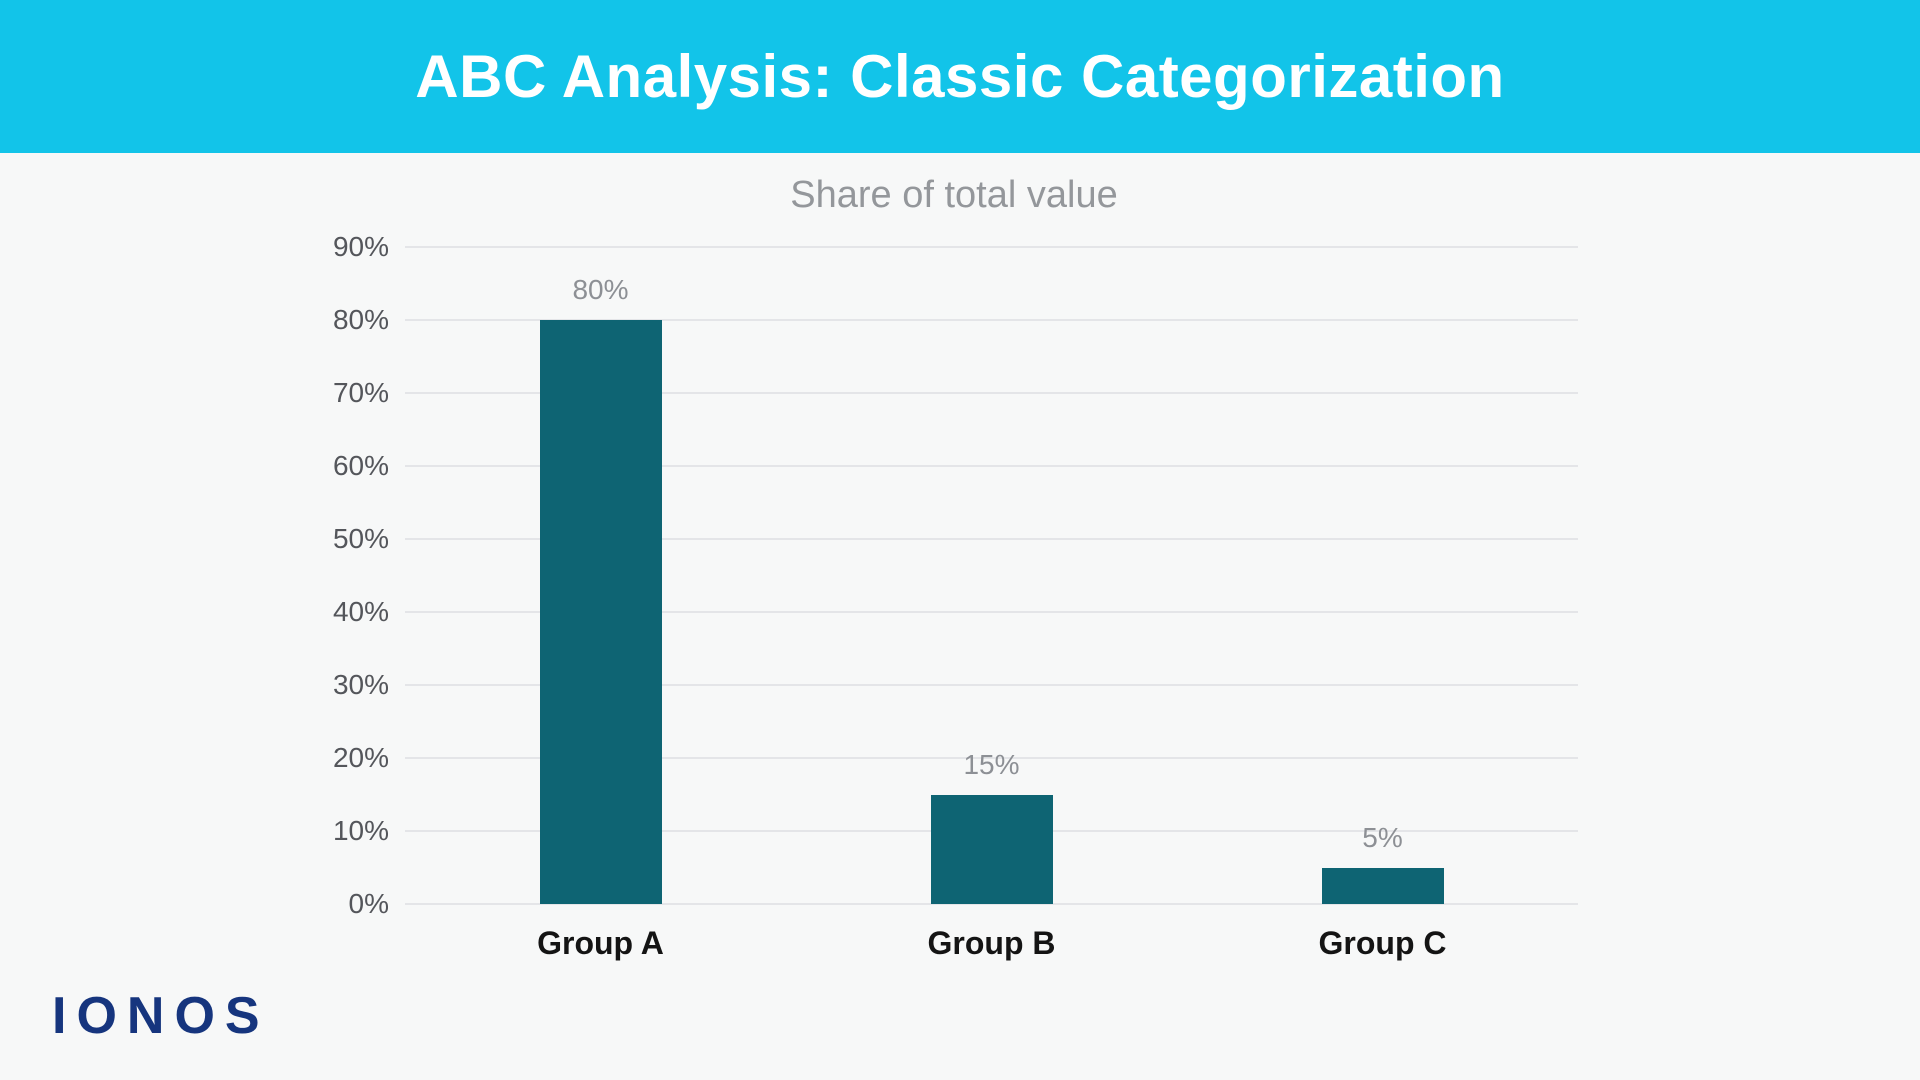  I want to click on bar-value-label: 5%, so click(1382, 837).